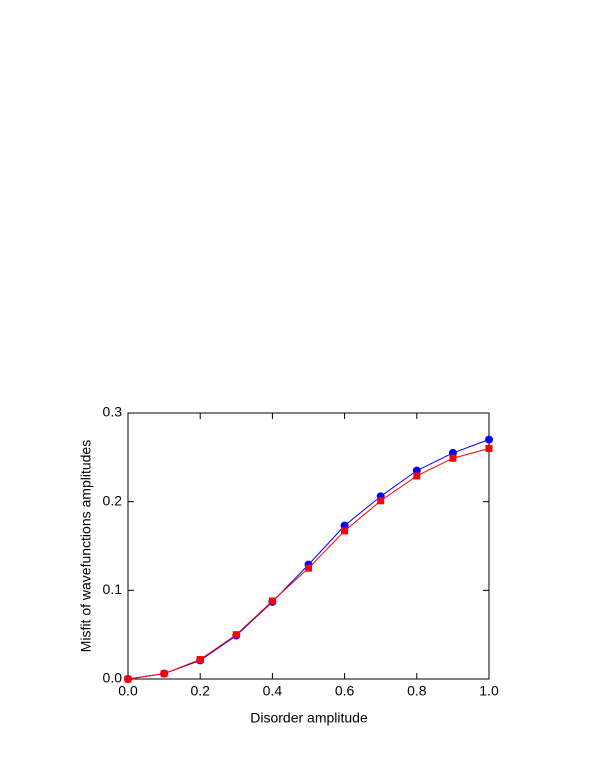 Image resolution: width=599 pixels, height=776 pixels. Describe the element at coordinates (86, 546) in the screenshot. I see `y-axis-label: Misfit of wavefunctions amplitudes` at that location.